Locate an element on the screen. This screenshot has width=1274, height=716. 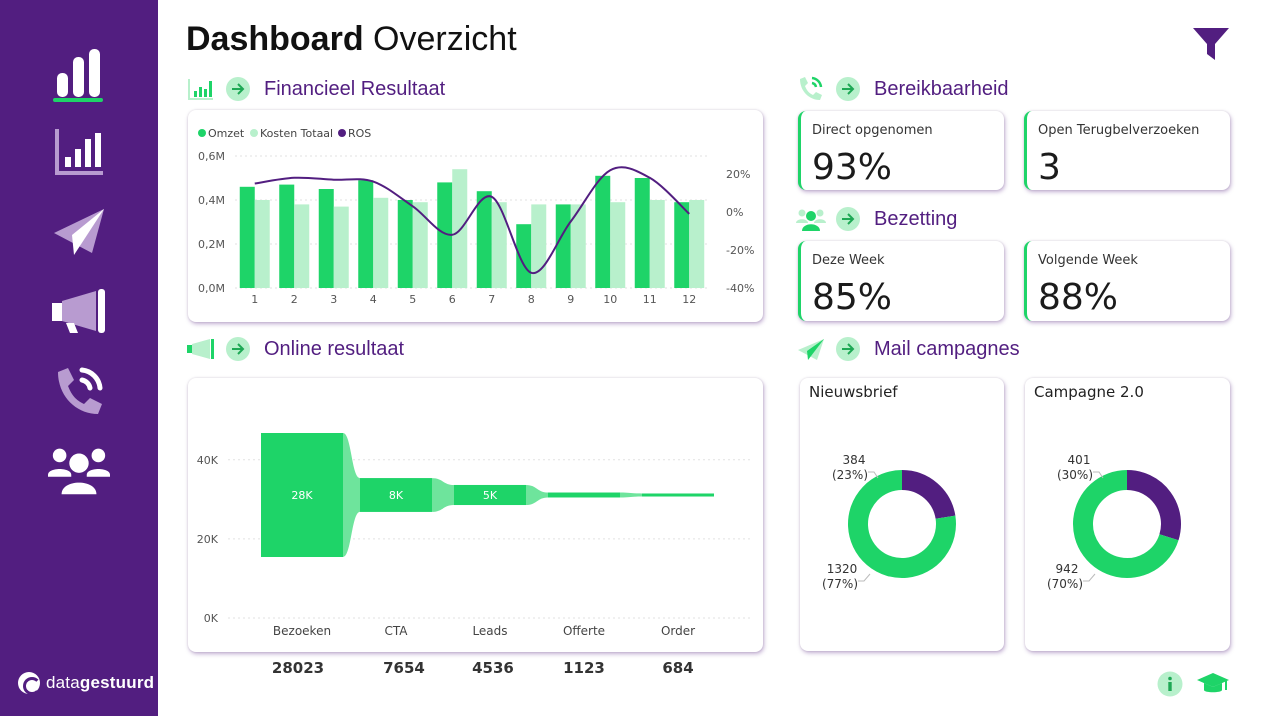
datagestuurd-logo: datagestuurd is located at coordinates (86, 683).